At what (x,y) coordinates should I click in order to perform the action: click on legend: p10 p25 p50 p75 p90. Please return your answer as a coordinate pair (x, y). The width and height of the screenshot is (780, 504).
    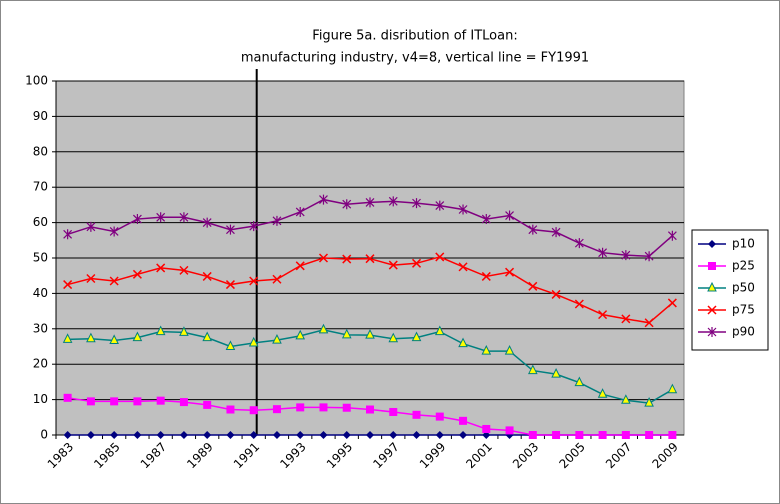
    Looking at the image, I should click on (730, 290).